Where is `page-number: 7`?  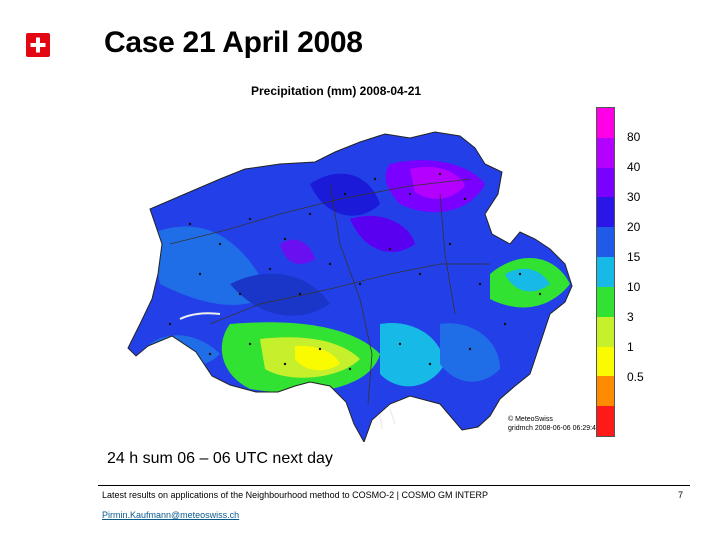 page-number: 7 is located at coordinates (681, 495).